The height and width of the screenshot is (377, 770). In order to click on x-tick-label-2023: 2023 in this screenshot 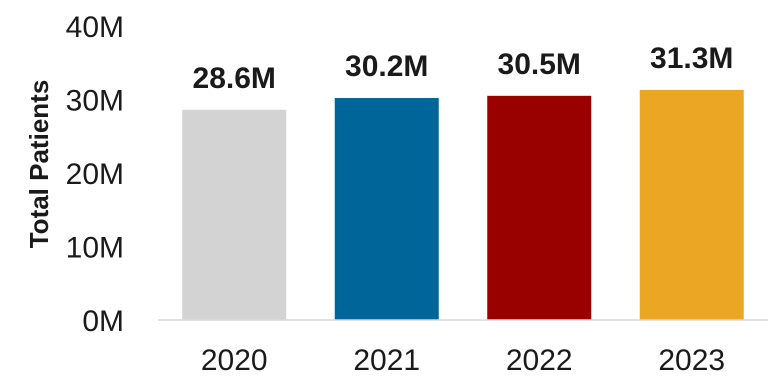, I will do `click(691, 360)`.